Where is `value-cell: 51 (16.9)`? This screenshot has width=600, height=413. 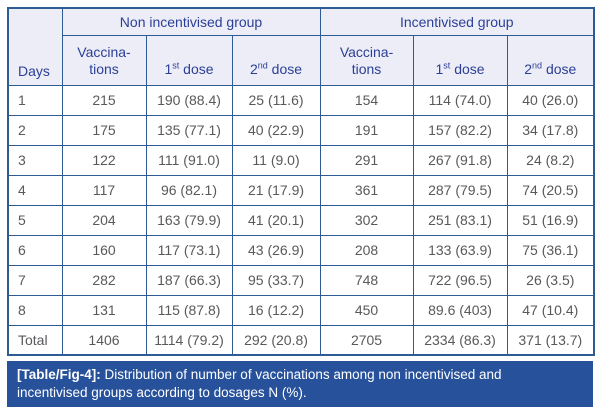
value-cell: 51 (16.9) is located at coordinates (550, 220).